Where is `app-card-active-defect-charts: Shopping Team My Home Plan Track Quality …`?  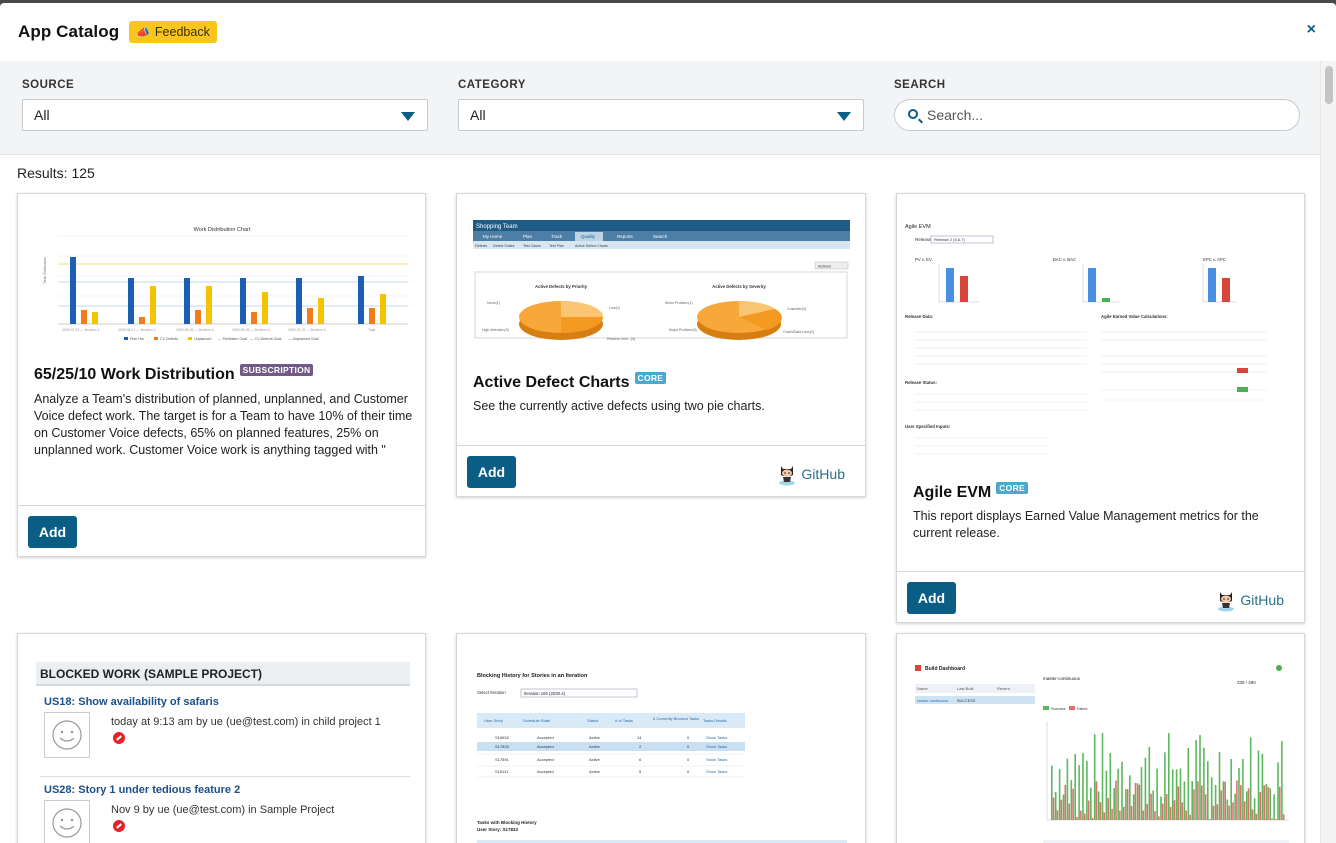 app-card-active-defect-charts: Shopping Team My Home Plan Track Quality … is located at coordinates (661, 345).